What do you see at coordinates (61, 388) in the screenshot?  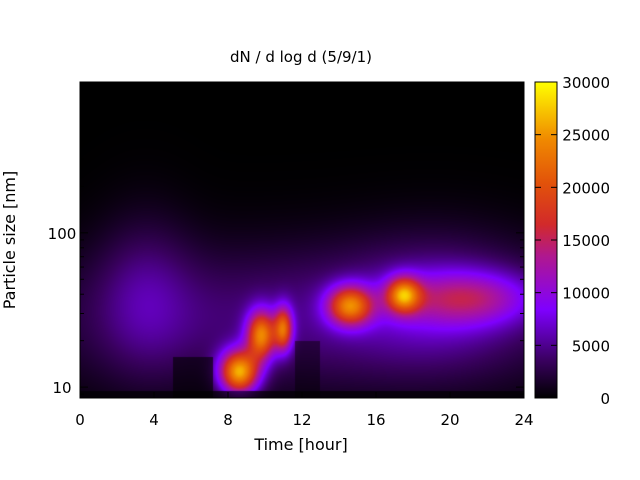 I see `y-tick-label: 10` at bounding box center [61, 388].